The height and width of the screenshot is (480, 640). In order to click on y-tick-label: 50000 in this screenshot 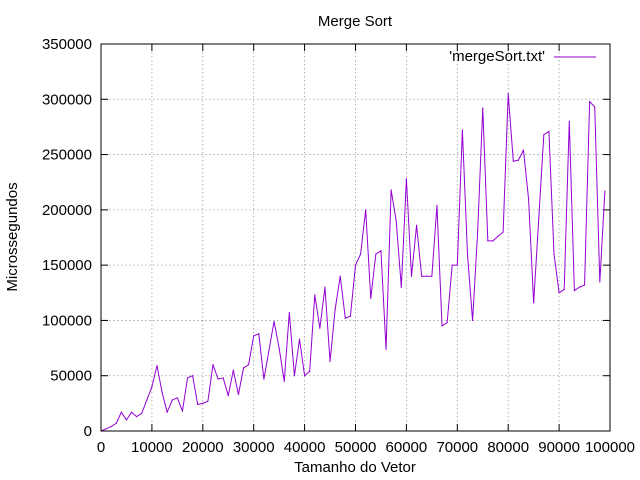, I will do `click(71, 376)`.